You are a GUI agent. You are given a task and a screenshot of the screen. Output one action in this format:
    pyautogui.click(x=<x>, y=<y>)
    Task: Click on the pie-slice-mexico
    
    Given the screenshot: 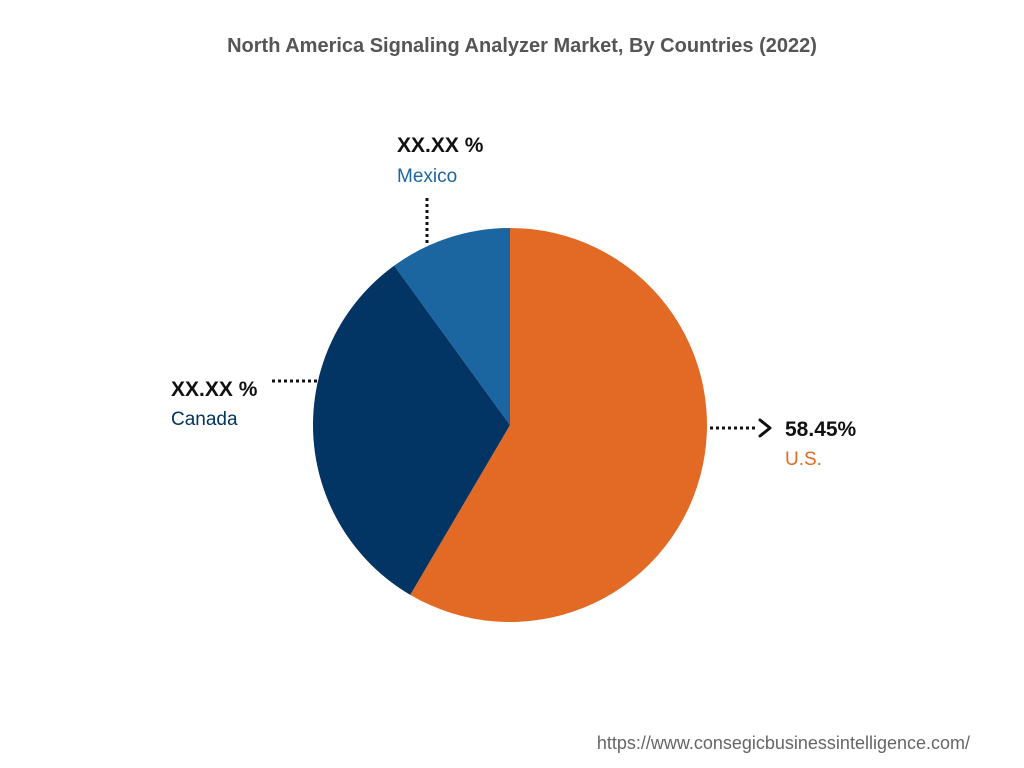 What is the action you would take?
    pyautogui.click(x=452, y=326)
    